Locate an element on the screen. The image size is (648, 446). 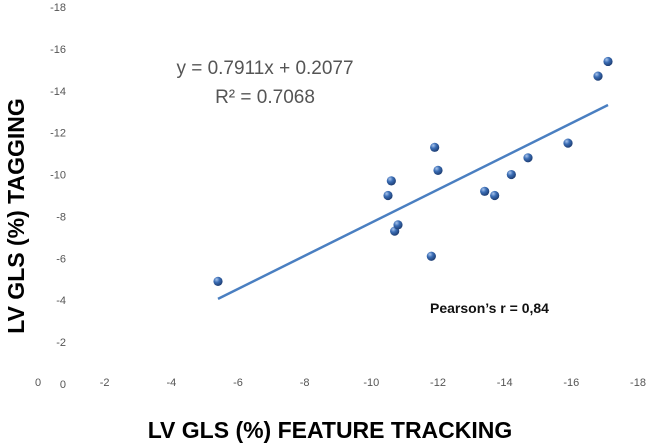
x-axis-title: LV GLS (%) FEATURE TRACKING is located at coordinates (330, 430).